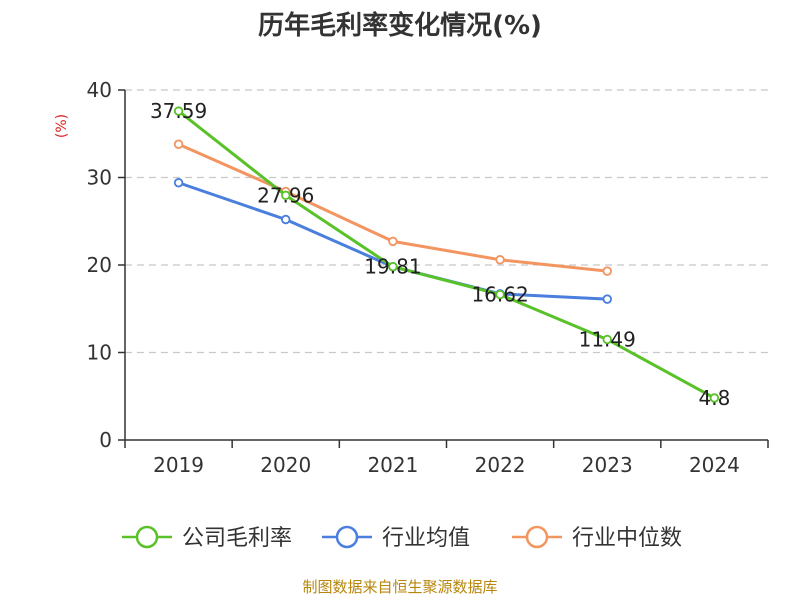 The height and width of the screenshot is (600, 800). What do you see at coordinates (714, 465) in the screenshot?
I see `x-tick-label-2024: 2024` at bounding box center [714, 465].